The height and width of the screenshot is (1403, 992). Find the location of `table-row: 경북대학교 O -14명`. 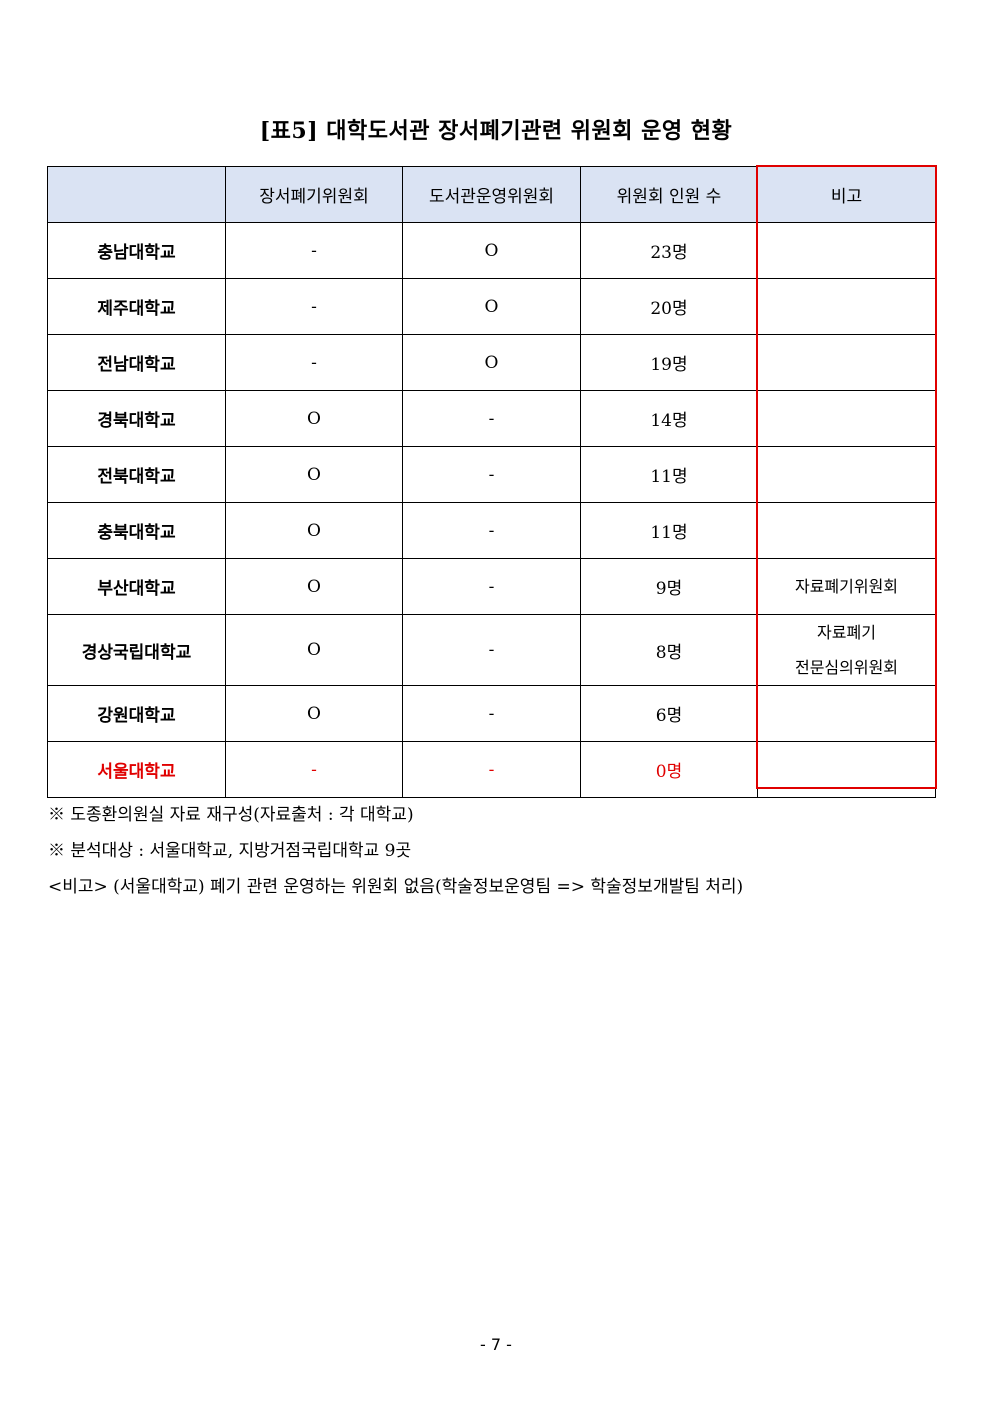

table-row: 경북대학교 O -14명 is located at coordinates (491, 418).